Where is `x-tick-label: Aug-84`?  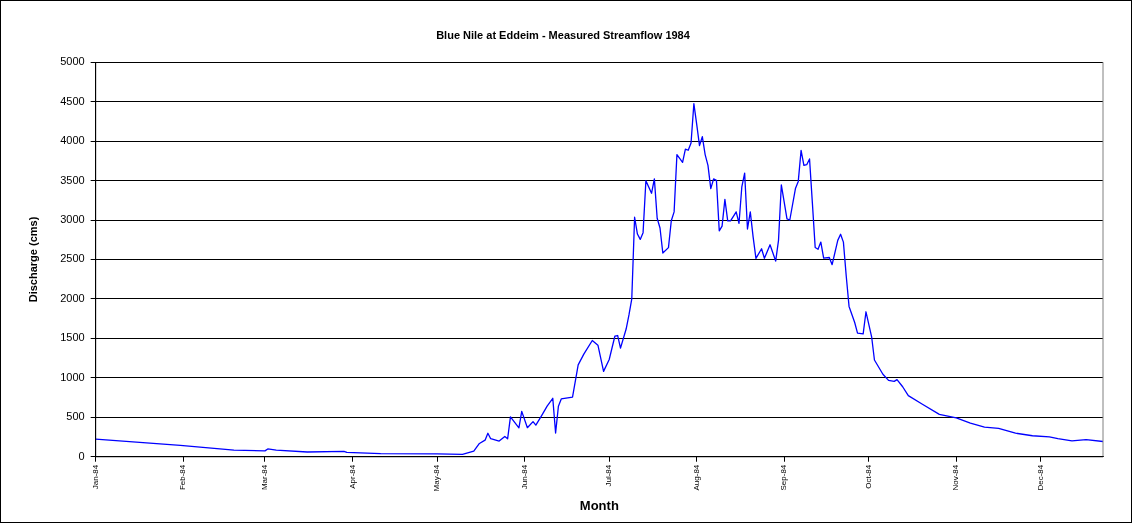
x-tick-label: Aug-84 is located at coordinates (696, 477).